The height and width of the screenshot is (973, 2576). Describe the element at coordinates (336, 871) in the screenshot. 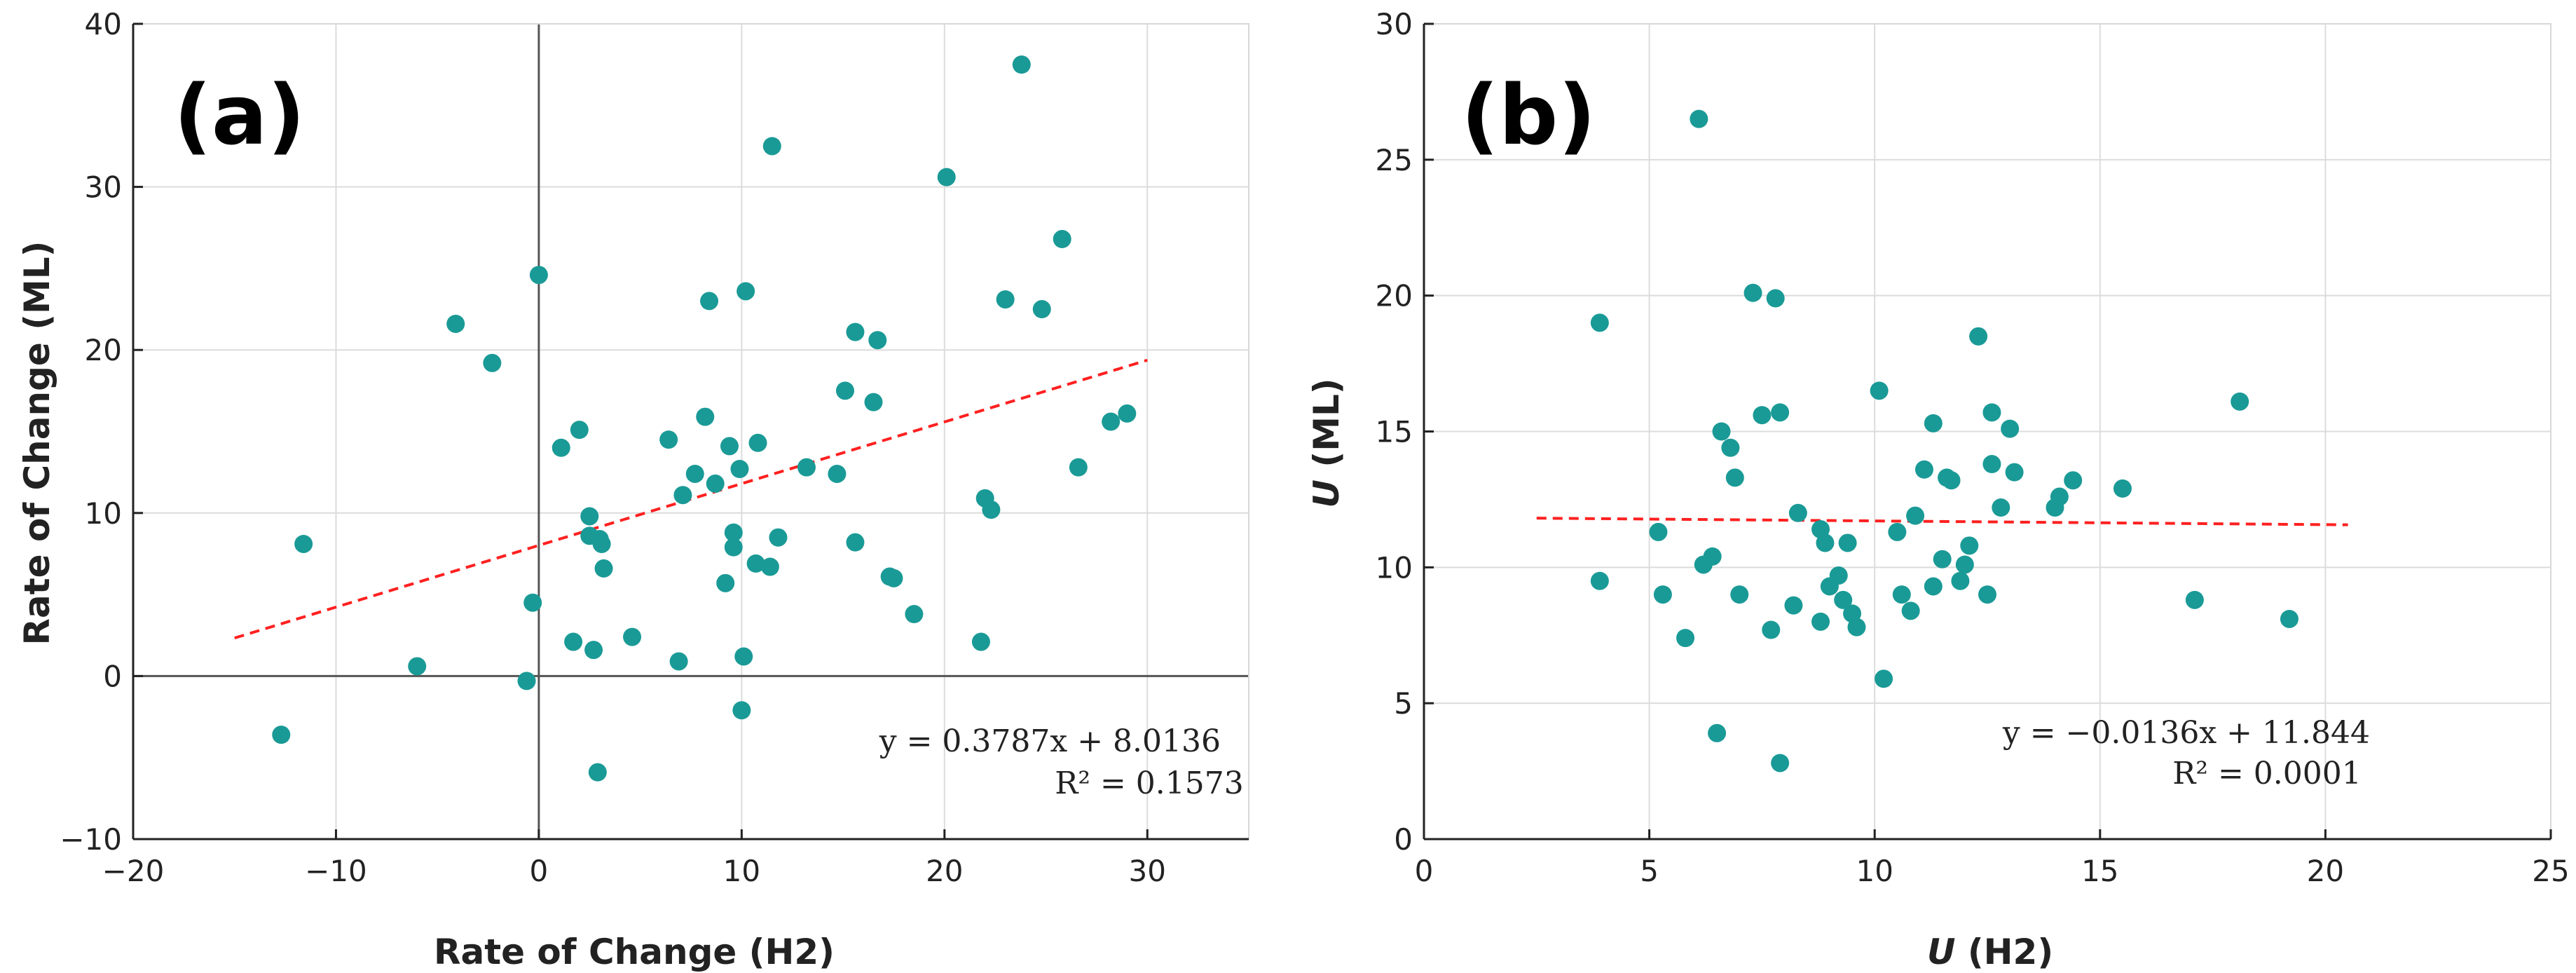

I see `x-tick-label: −10` at that location.